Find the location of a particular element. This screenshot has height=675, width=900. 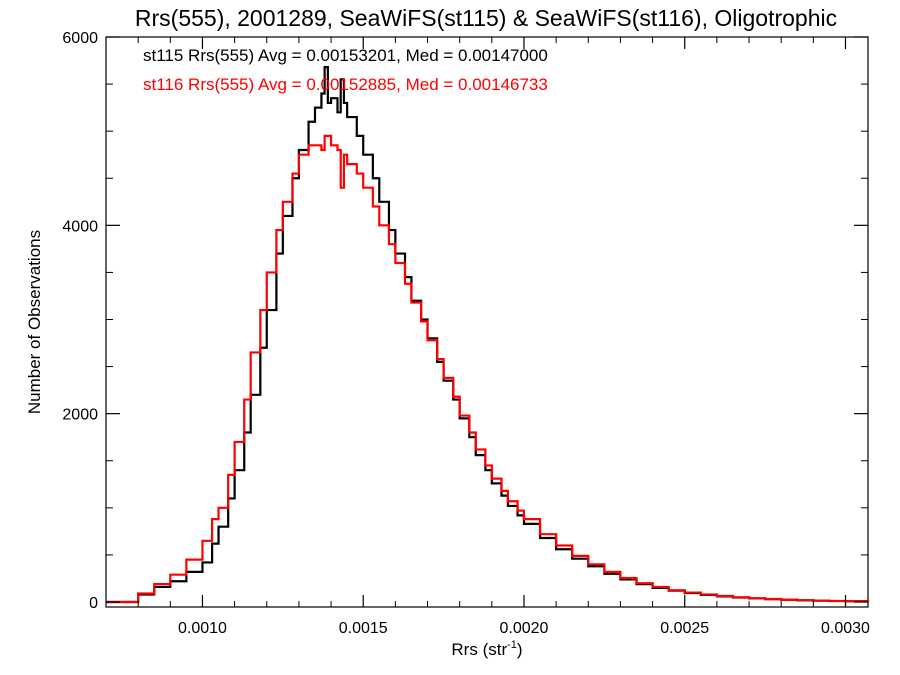

x-axis-label: Rrs (str-1) is located at coordinates (486, 649).